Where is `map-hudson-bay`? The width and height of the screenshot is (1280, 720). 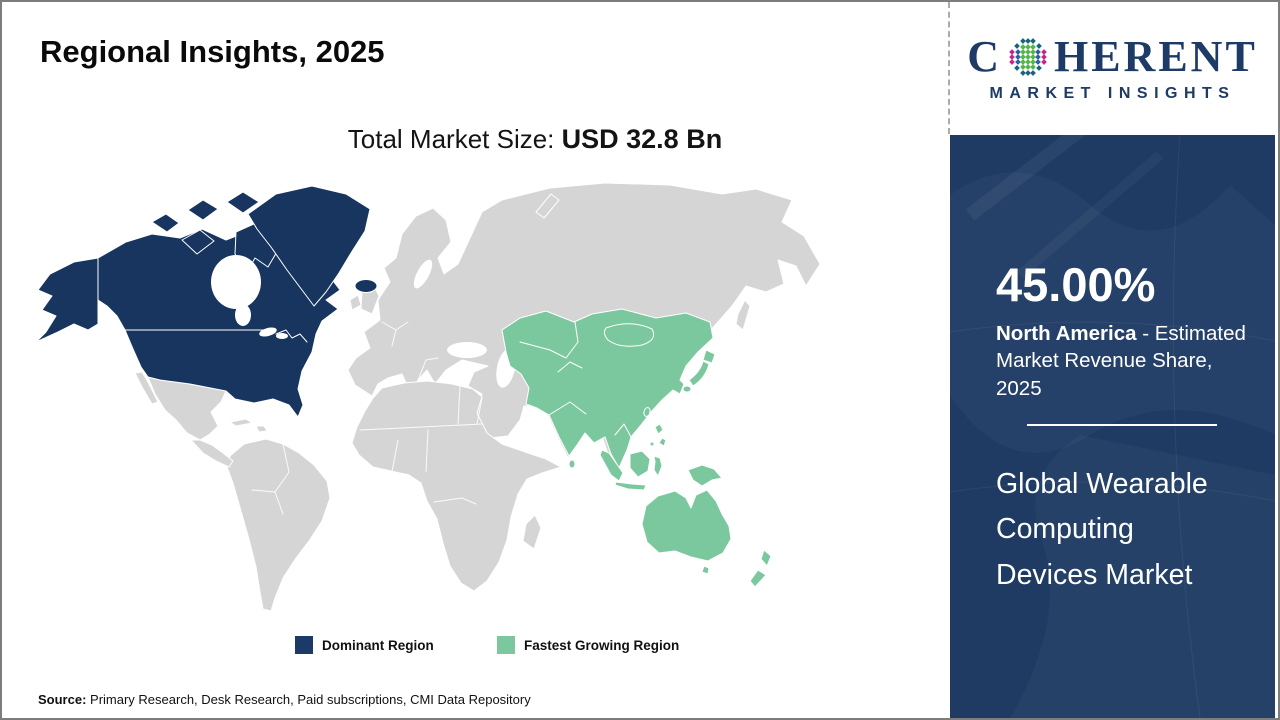 map-hudson-bay is located at coordinates (249, 297).